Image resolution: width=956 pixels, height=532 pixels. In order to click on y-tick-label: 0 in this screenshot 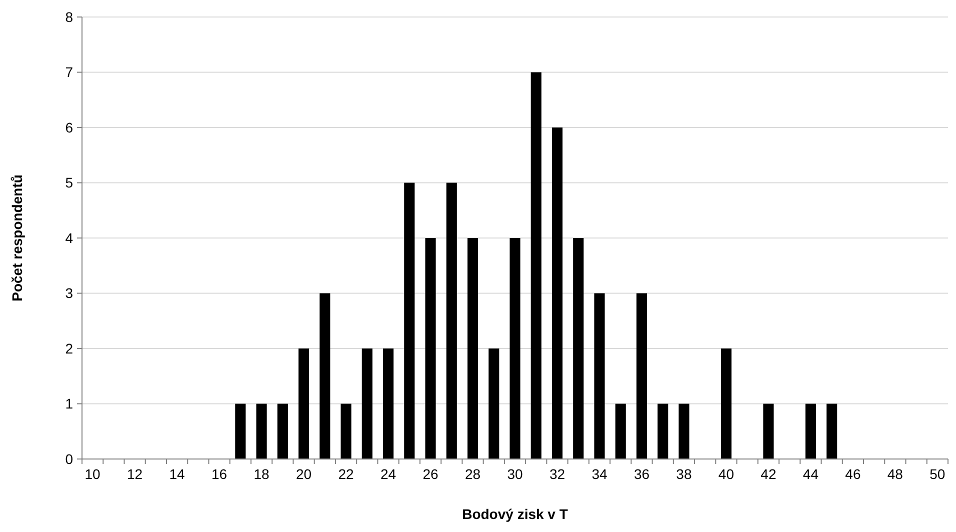, I will do `click(69, 458)`.